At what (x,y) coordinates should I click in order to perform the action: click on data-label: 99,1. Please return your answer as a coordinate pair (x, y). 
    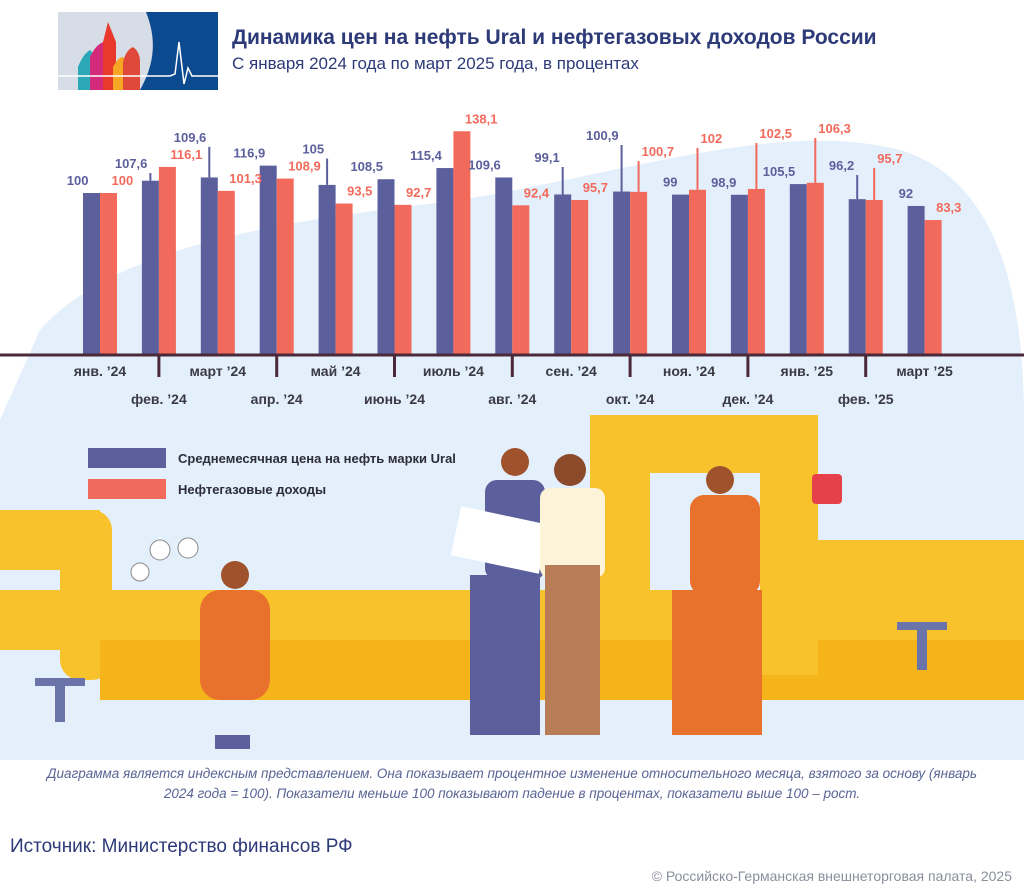
    Looking at the image, I should click on (546, 157).